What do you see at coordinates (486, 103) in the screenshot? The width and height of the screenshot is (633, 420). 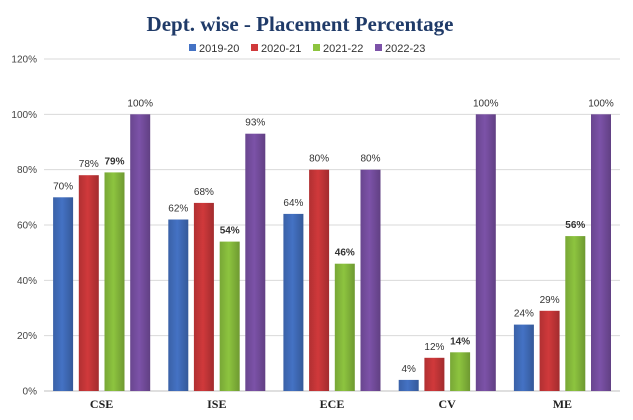 I see `data-label-cv-2022-23: 100%` at bounding box center [486, 103].